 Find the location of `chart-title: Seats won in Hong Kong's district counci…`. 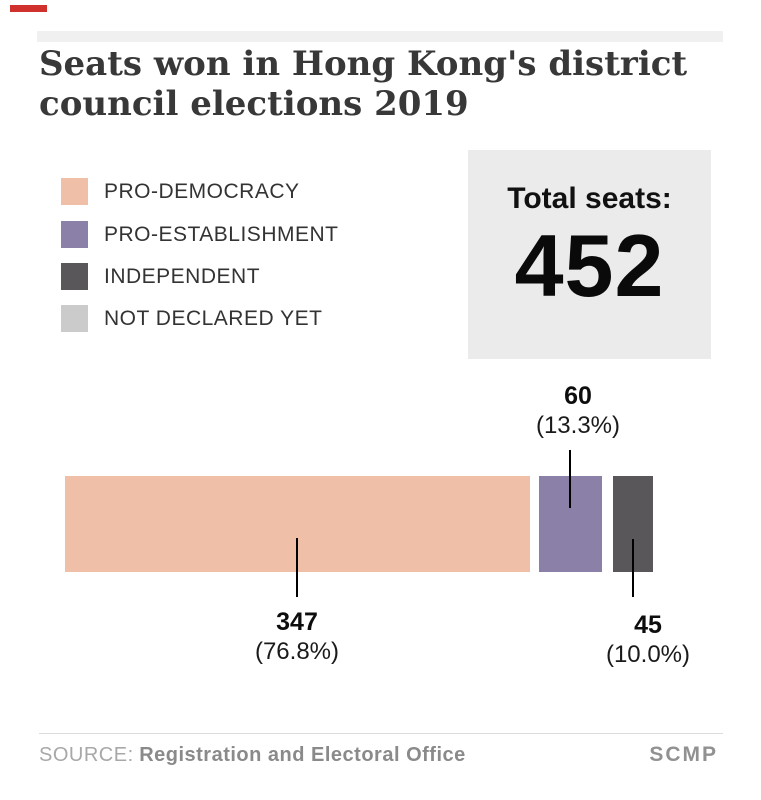

chart-title: Seats won in Hong Kong's district counci… is located at coordinates (389, 84).